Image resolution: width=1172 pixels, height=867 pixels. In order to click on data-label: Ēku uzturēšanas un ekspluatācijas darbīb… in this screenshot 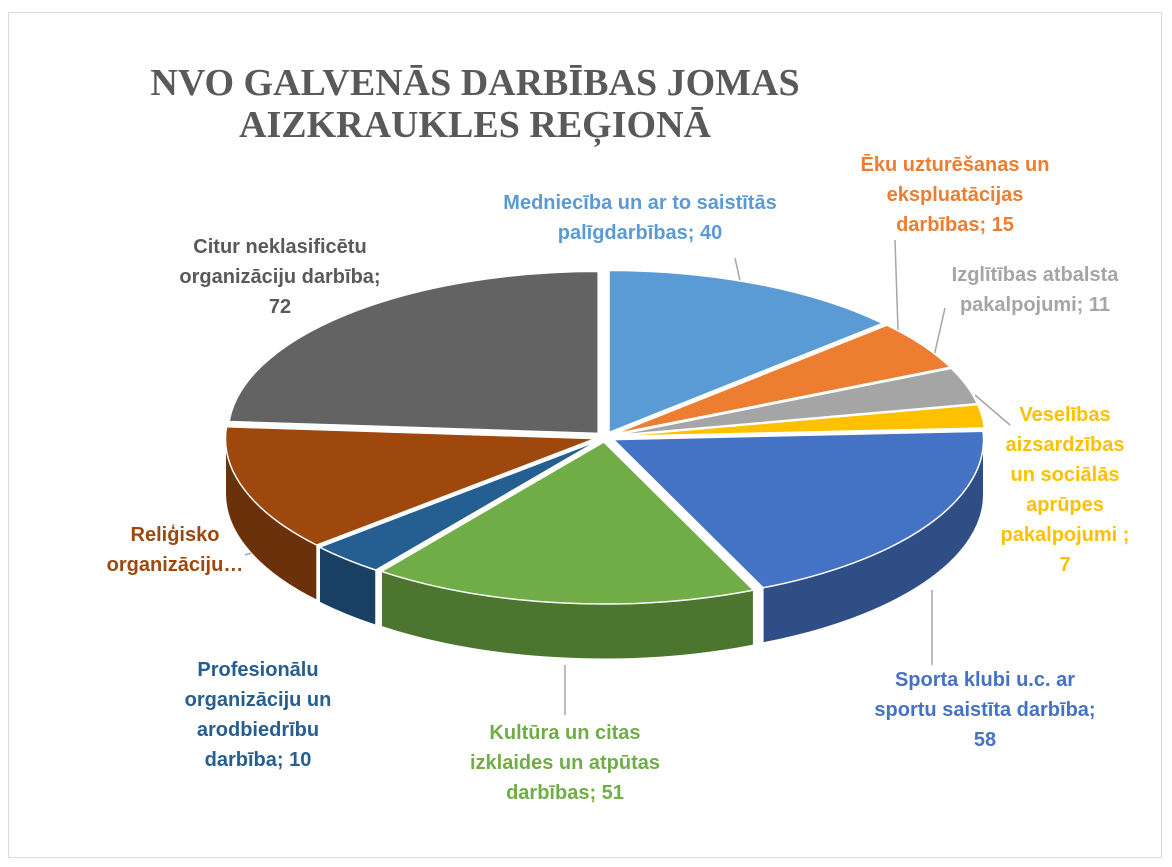, I will do `click(955, 195)`.